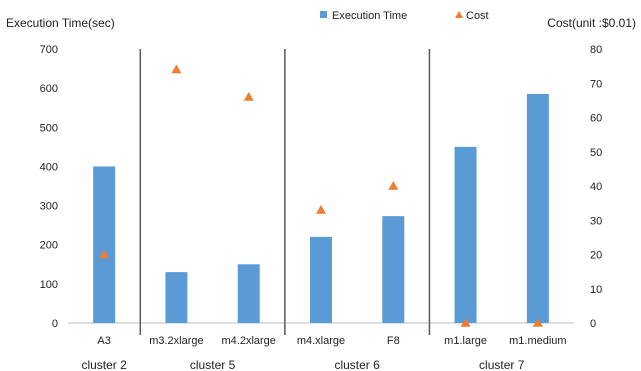 The width and height of the screenshot is (641, 371). I want to click on bar-execution-time-m3-2xlarge, so click(176, 297).